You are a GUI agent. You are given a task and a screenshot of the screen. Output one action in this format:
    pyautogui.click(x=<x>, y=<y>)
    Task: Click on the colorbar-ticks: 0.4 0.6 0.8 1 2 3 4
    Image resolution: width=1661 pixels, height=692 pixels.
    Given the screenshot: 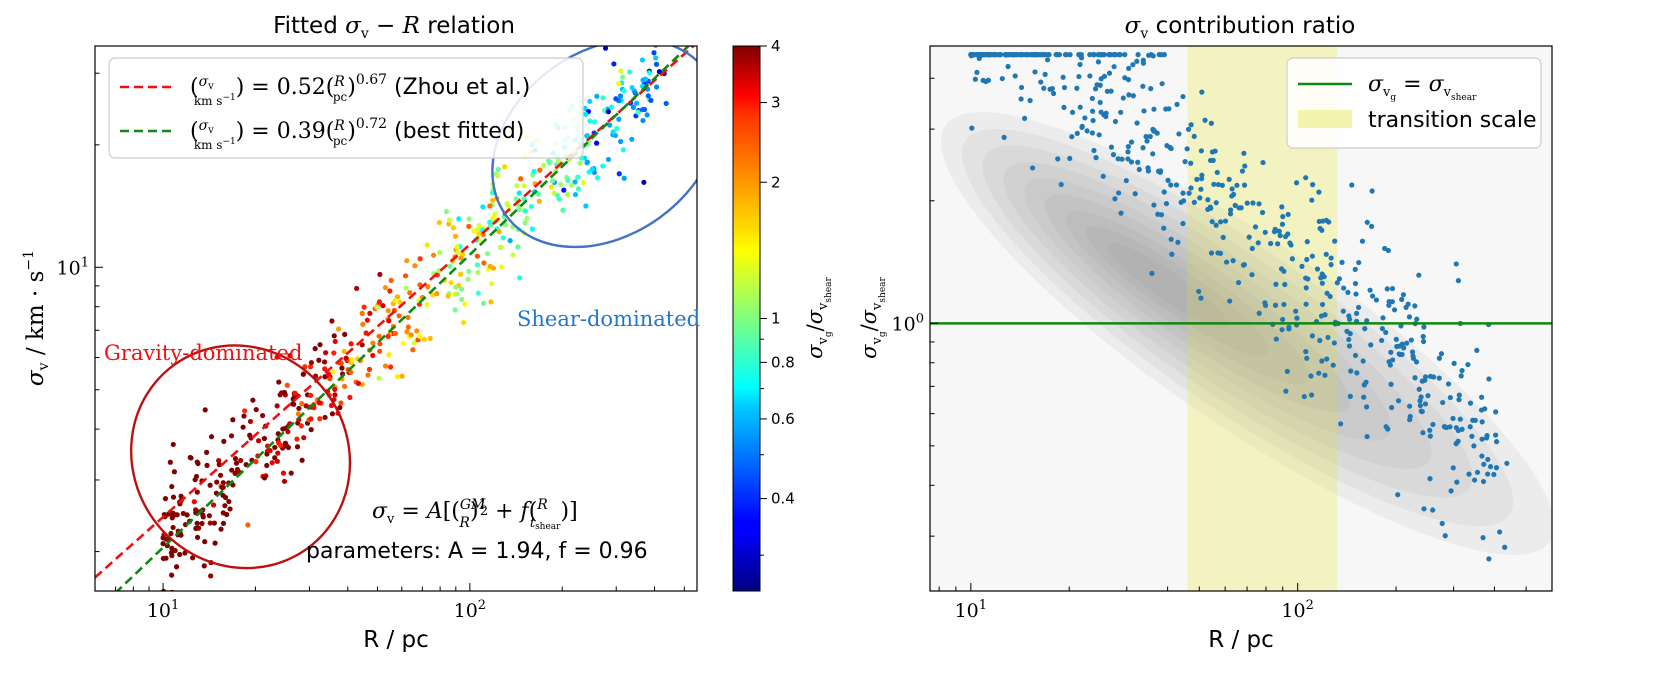 What is the action you would take?
    pyautogui.click(x=777, y=296)
    